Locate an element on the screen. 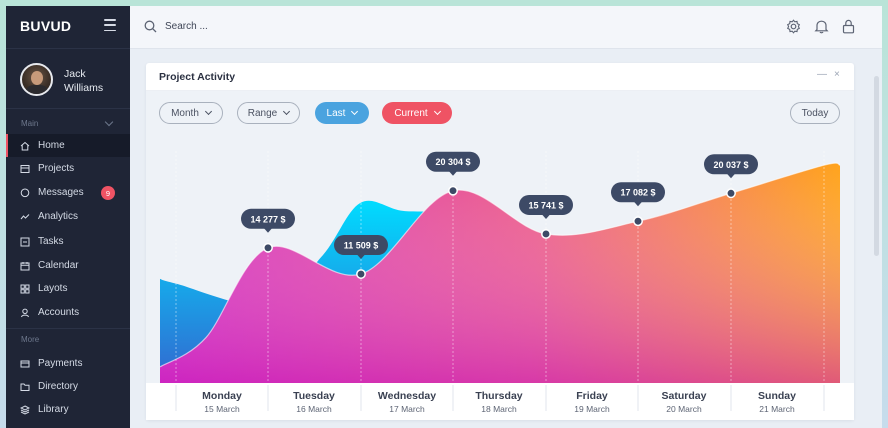 The height and width of the screenshot is (428, 888). x-tick-label: Sunday is located at coordinates (777, 396).